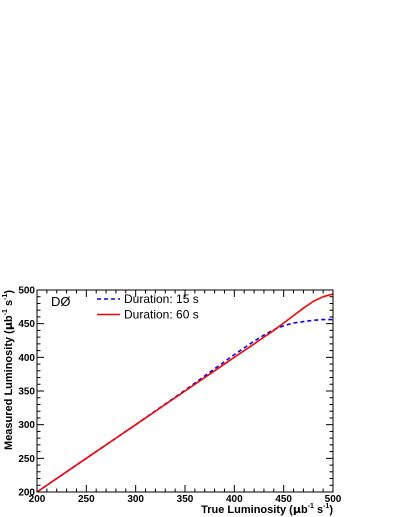 This screenshot has width=400, height=517. What do you see at coordinates (267, 509) in the screenshot?
I see `x-axis-title: True Luminosity (μb-1 s-1)` at bounding box center [267, 509].